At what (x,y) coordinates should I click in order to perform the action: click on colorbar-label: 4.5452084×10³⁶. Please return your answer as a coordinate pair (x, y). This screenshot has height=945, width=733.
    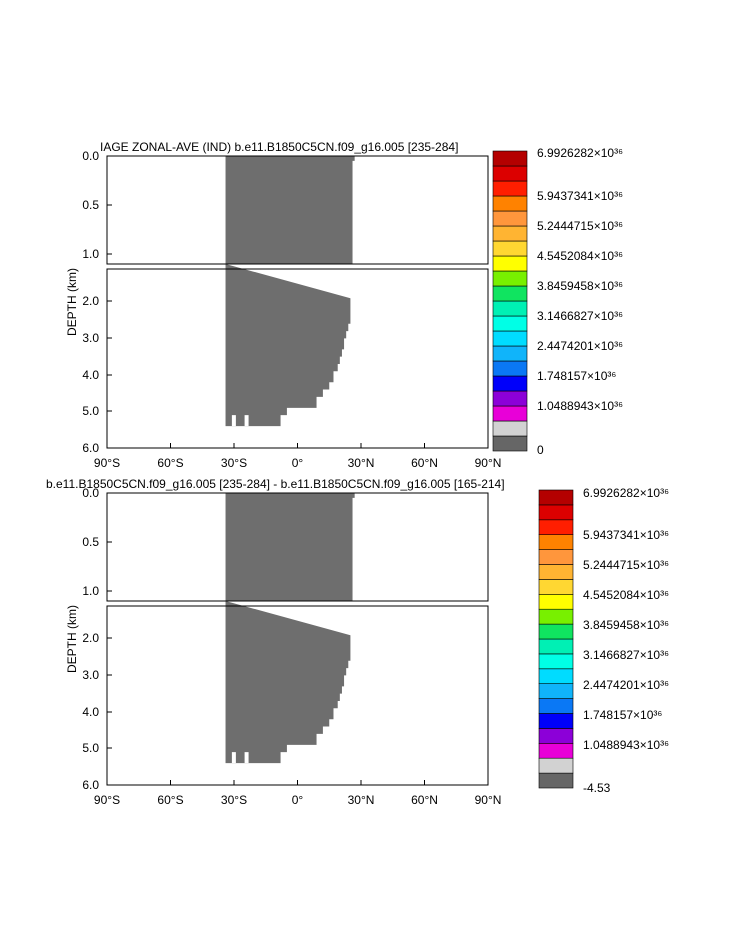
    Looking at the image, I should click on (580, 256).